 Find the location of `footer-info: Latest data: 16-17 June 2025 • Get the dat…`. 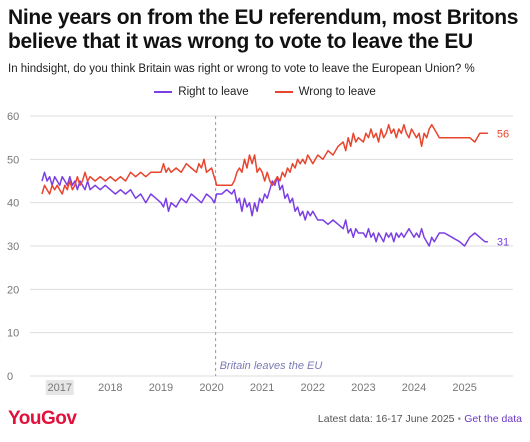

footer-info: Latest data: 16-17 June 2025 • Get the dat… is located at coordinates (420, 419).